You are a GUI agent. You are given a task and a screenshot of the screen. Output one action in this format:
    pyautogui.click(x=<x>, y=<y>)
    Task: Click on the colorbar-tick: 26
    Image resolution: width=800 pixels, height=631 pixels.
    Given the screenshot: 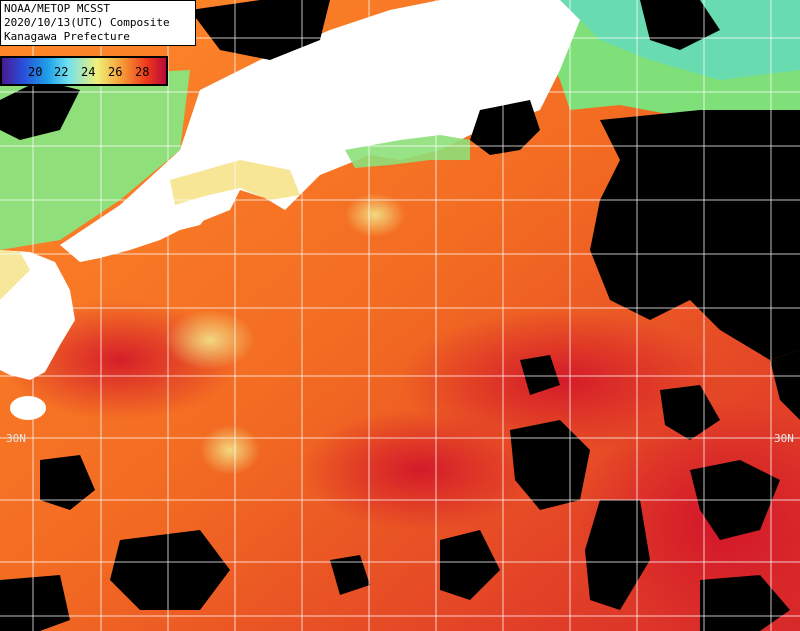 What is the action you would take?
    pyautogui.click(x=115, y=72)
    